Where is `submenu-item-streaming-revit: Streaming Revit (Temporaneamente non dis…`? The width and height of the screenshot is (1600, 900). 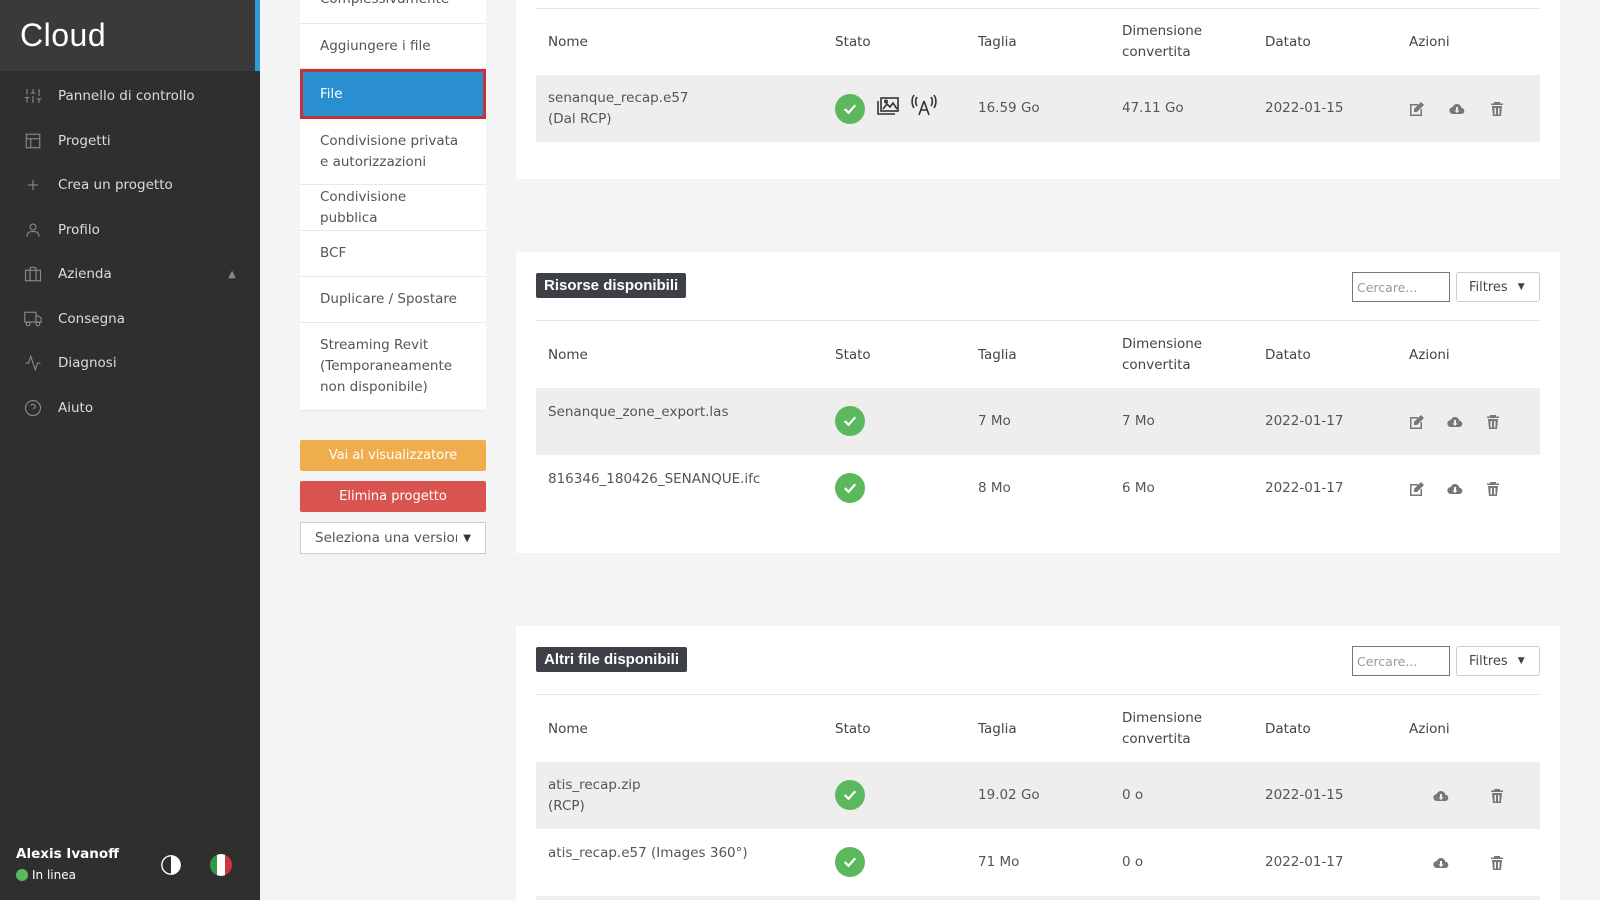
submenu-item-streaming-revit: Streaming Revit (Temporaneamente non dis… is located at coordinates (393, 367).